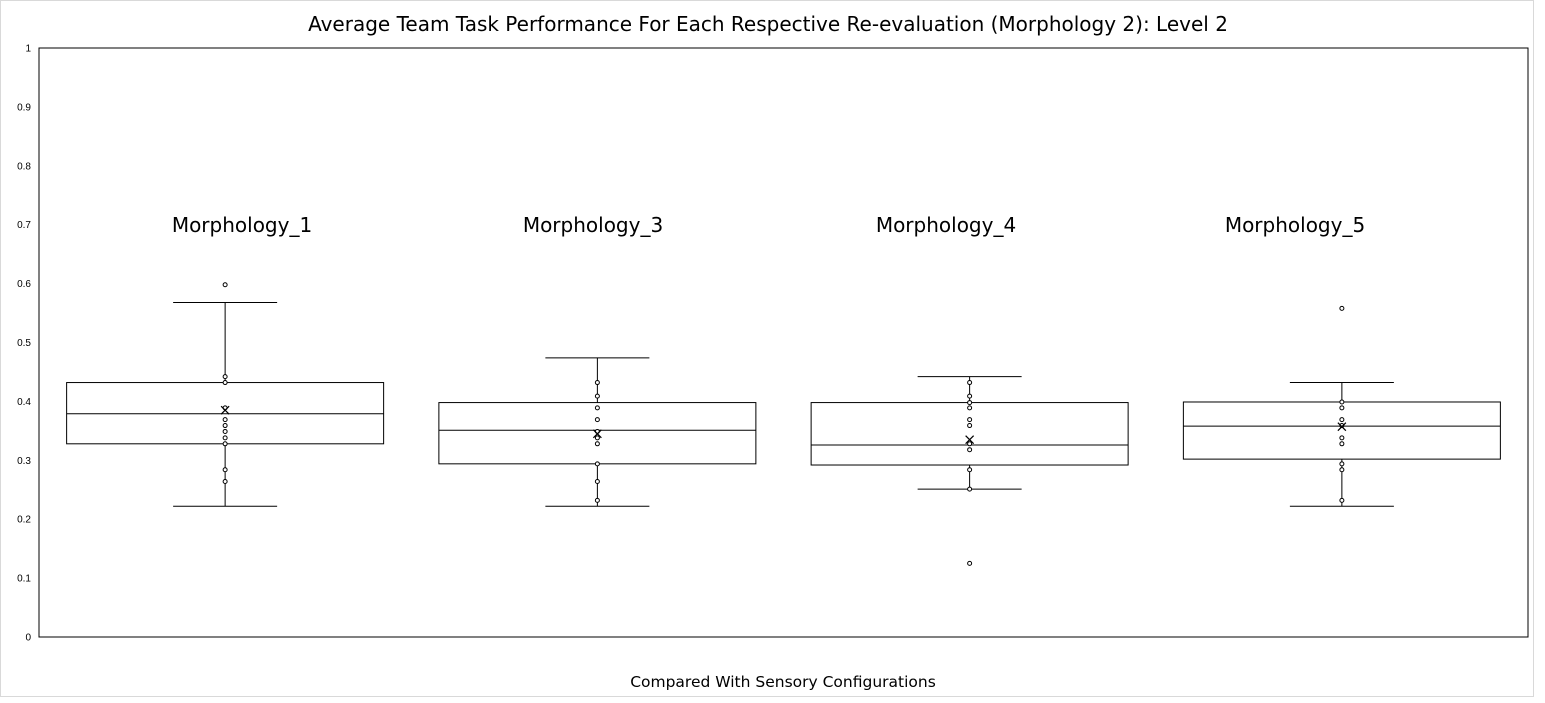 Image resolution: width=1545 pixels, height=703 pixels. Describe the element at coordinates (24, 107) in the screenshot. I see `y-tick-label: 0.9` at that location.